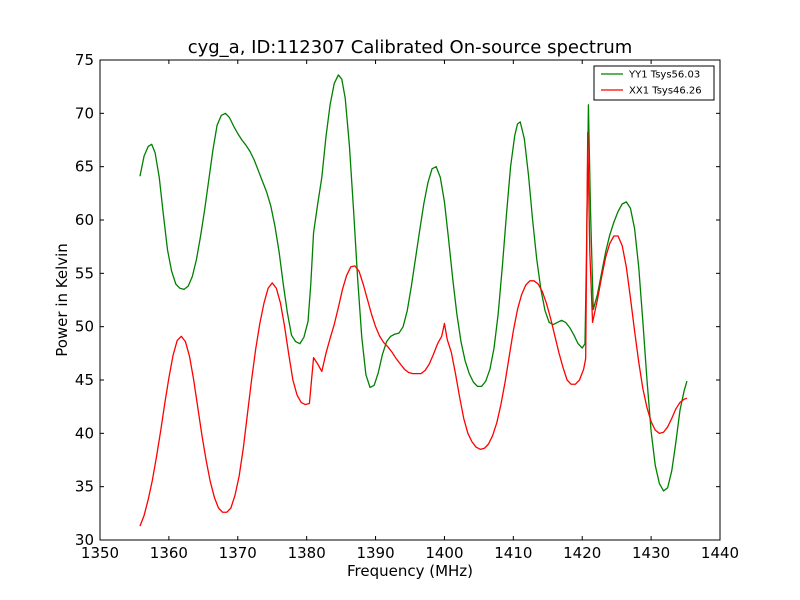 The height and width of the screenshot is (600, 800). What do you see at coordinates (375, 553) in the screenshot?
I see `x-tick-label: 1390` at bounding box center [375, 553].